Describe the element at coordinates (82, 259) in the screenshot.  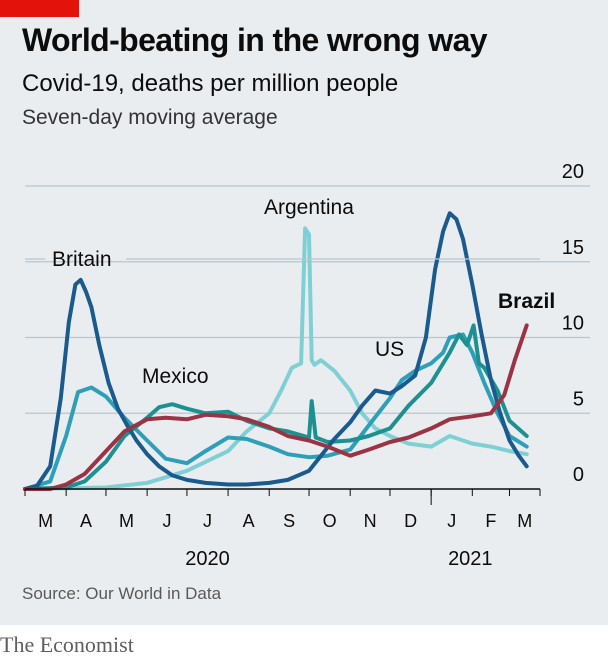
I see `series-label-britain: Britain` at that location.